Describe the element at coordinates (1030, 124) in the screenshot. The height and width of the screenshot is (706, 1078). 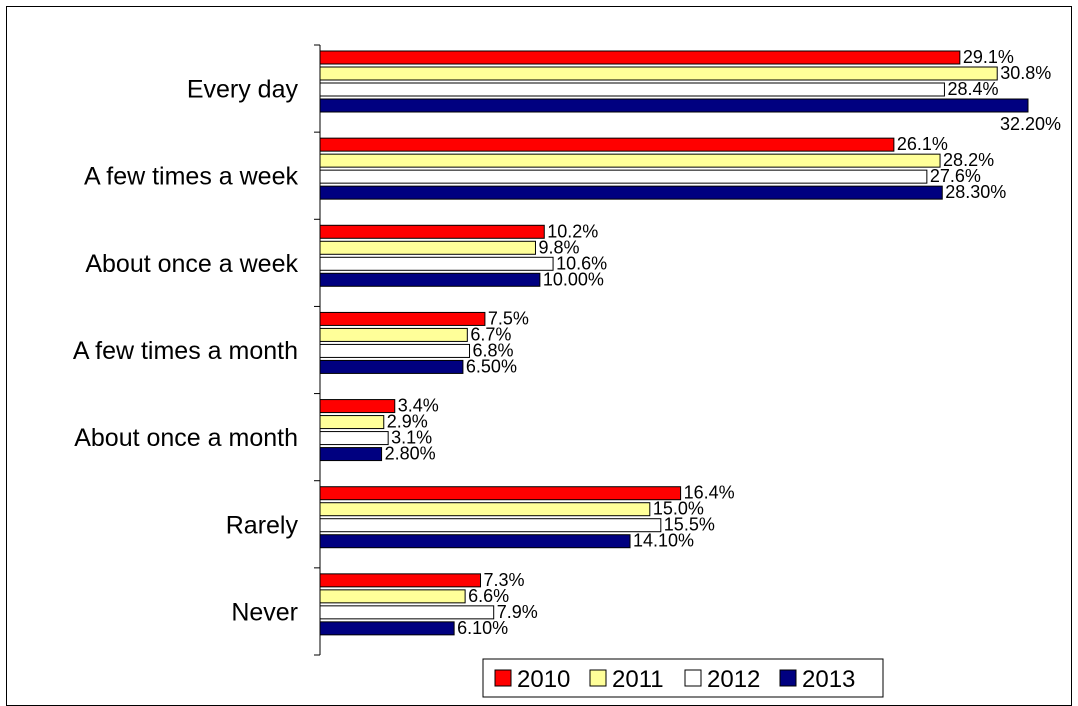
I see `data-label: 32.20%` at that location.